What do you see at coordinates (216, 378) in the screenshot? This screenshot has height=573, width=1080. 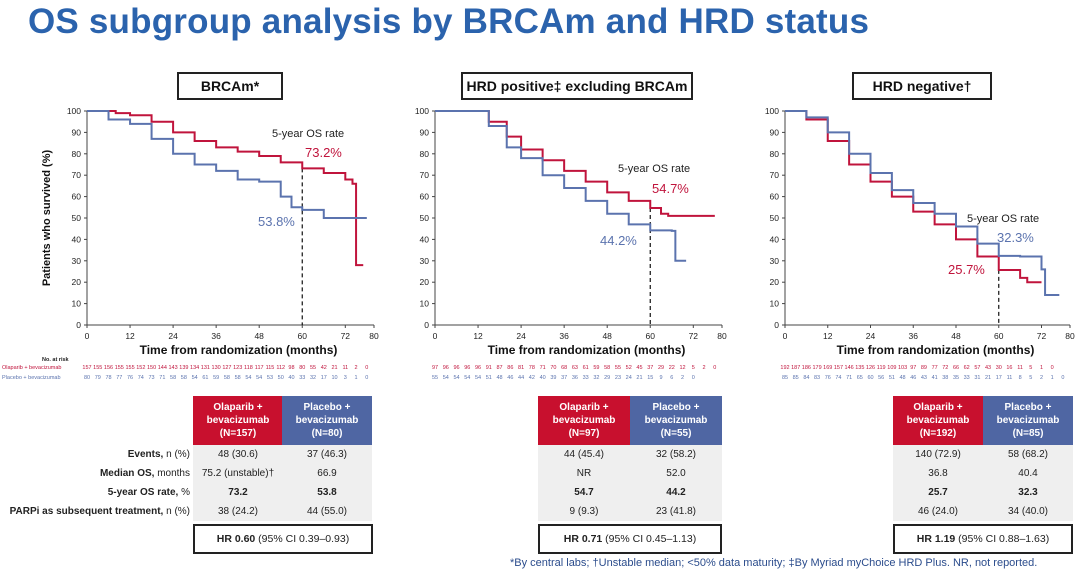 I see `at-risk-count: 59` at bounding box center [216, 378].